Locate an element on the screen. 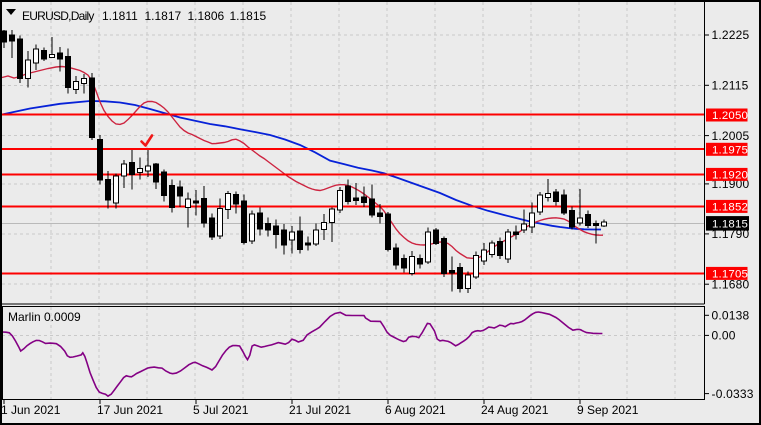 Image resolution: width=761 pixels, height=425 pixels. svg-text: 1 Jun 2021 is located at coordinates (31, 410).